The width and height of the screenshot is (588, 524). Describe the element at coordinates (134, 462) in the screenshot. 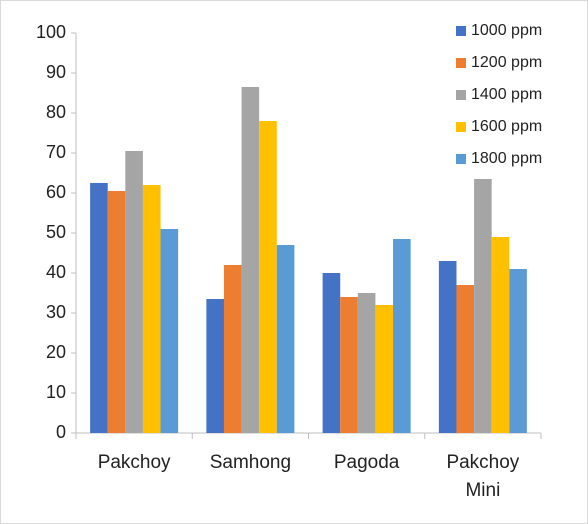

I see `x-tick-label: Pakchoy` at that location.